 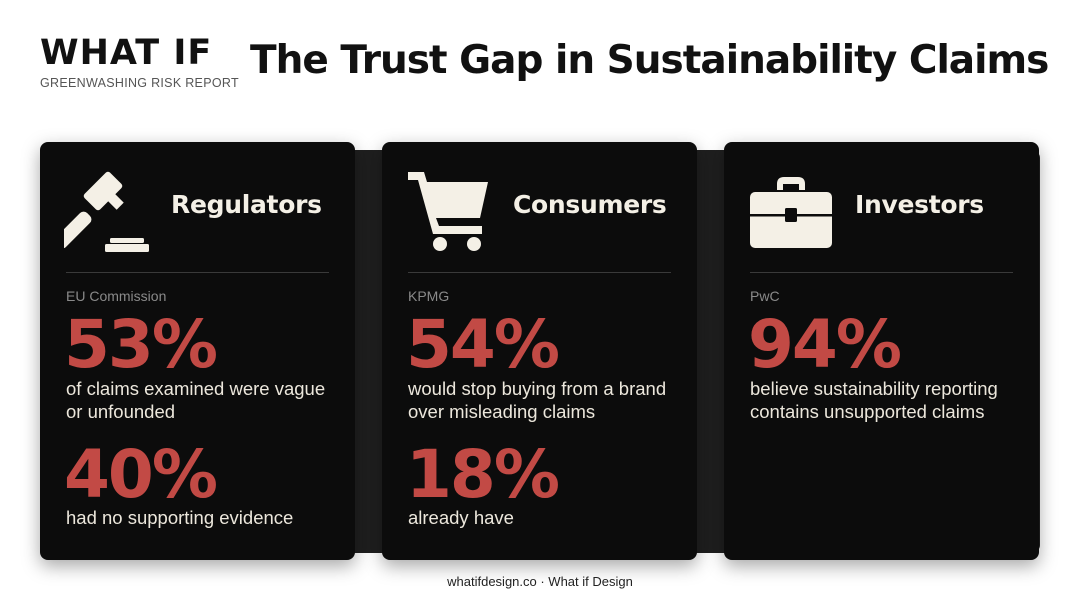 What do you see at coordinates (540, 581) in the screenshot?
I see `footer-credit: whatifdesign.co · What if Design` at bounding box center [540, 581].